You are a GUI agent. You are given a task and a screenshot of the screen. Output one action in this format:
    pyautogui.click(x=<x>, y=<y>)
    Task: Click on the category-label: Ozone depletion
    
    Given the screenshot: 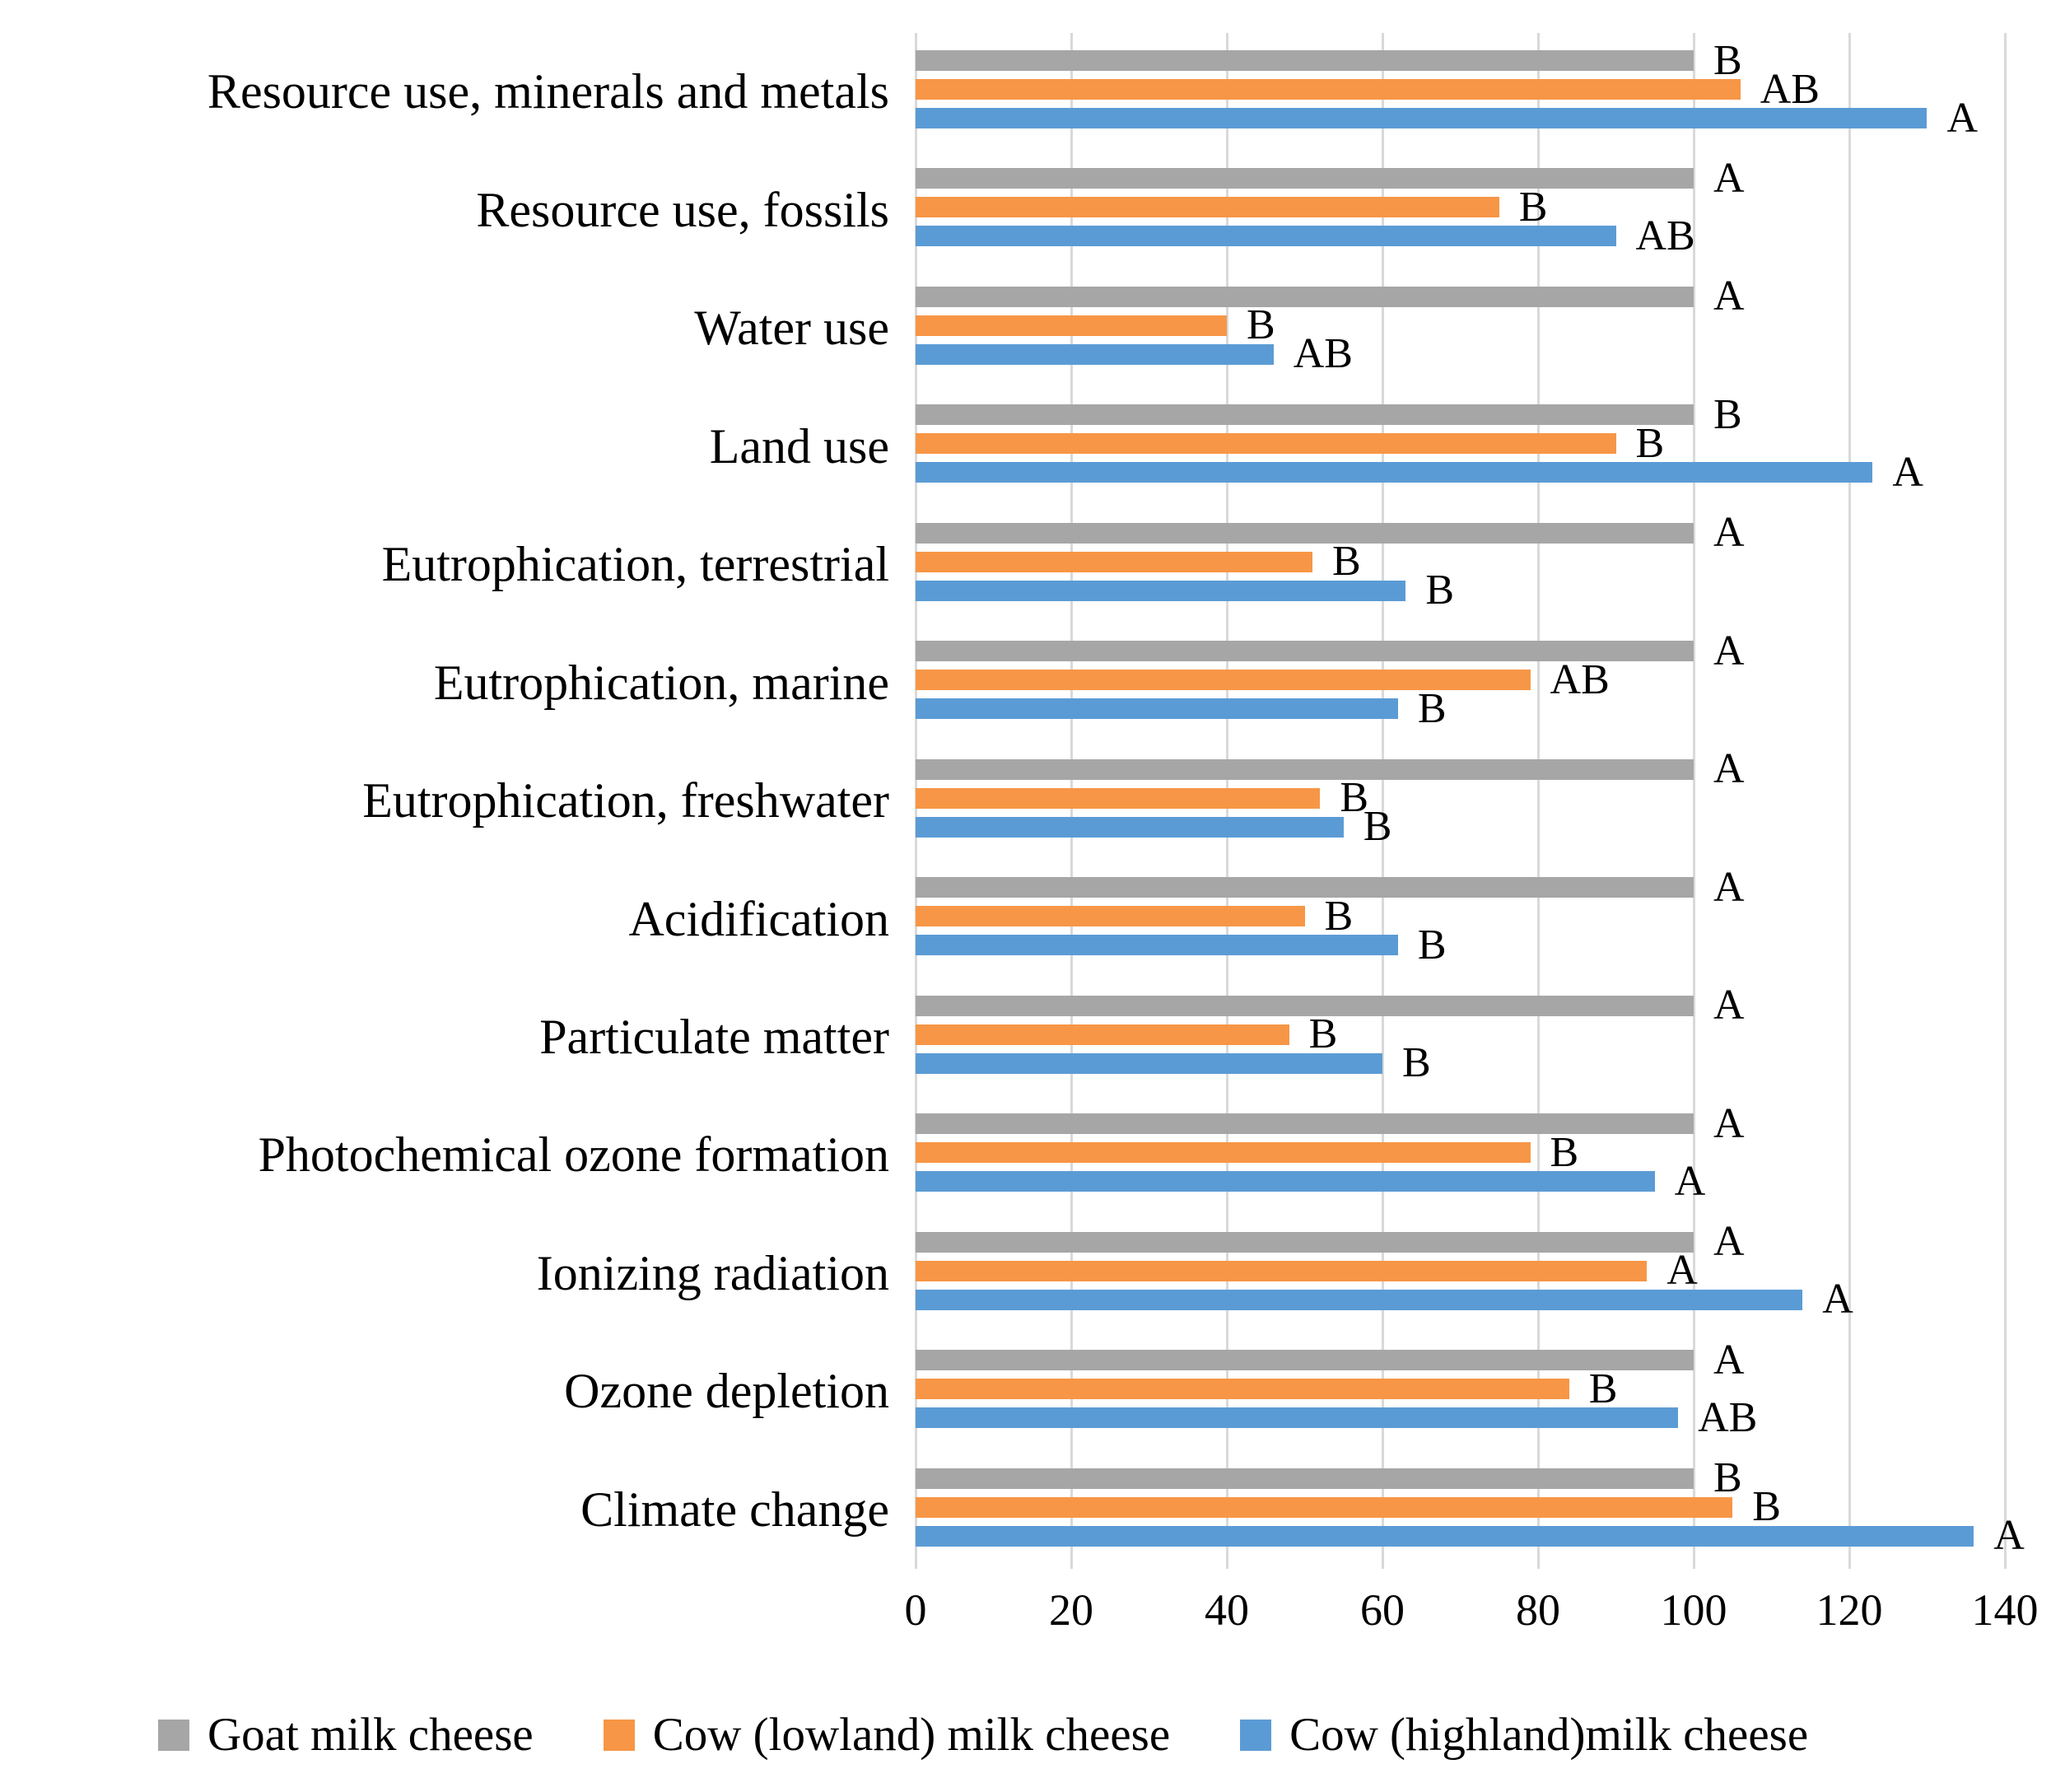 What is the action you would take?
    pyautogui.click(x=726, y=1391)
    